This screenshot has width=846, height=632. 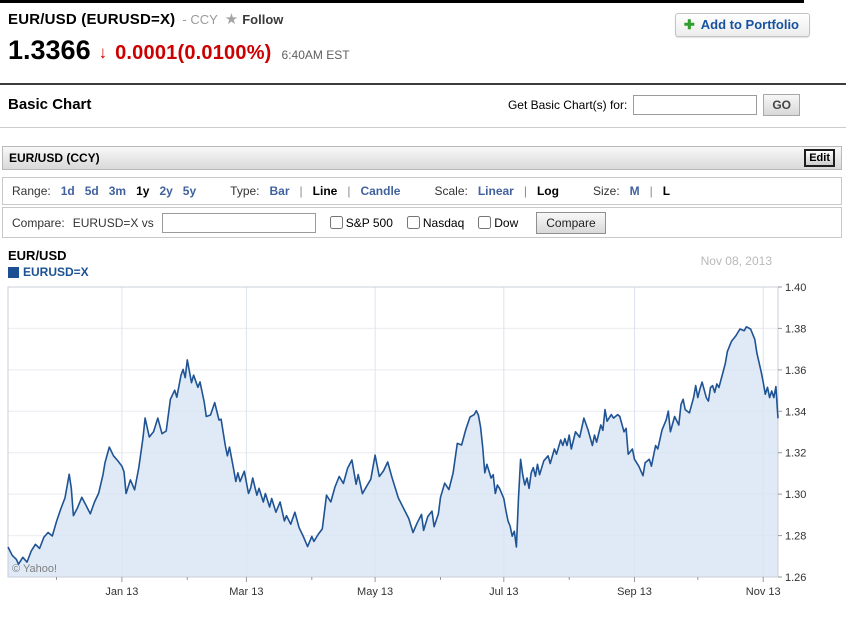 What do you see at coordinates (547, 191) in the screenshot?
I see `scale-option-log-selected: Log` at bounding box center [547, 191].